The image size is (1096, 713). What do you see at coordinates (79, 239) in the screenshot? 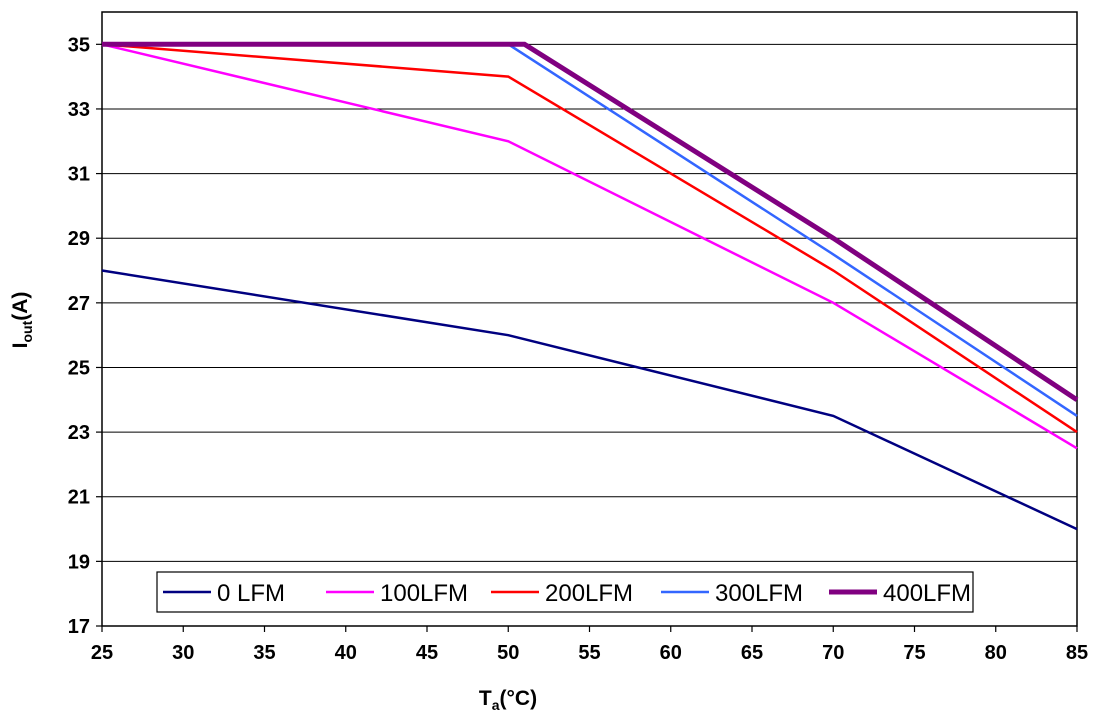
I see `y-tick-label: 29` at bounding box center [79, 239].